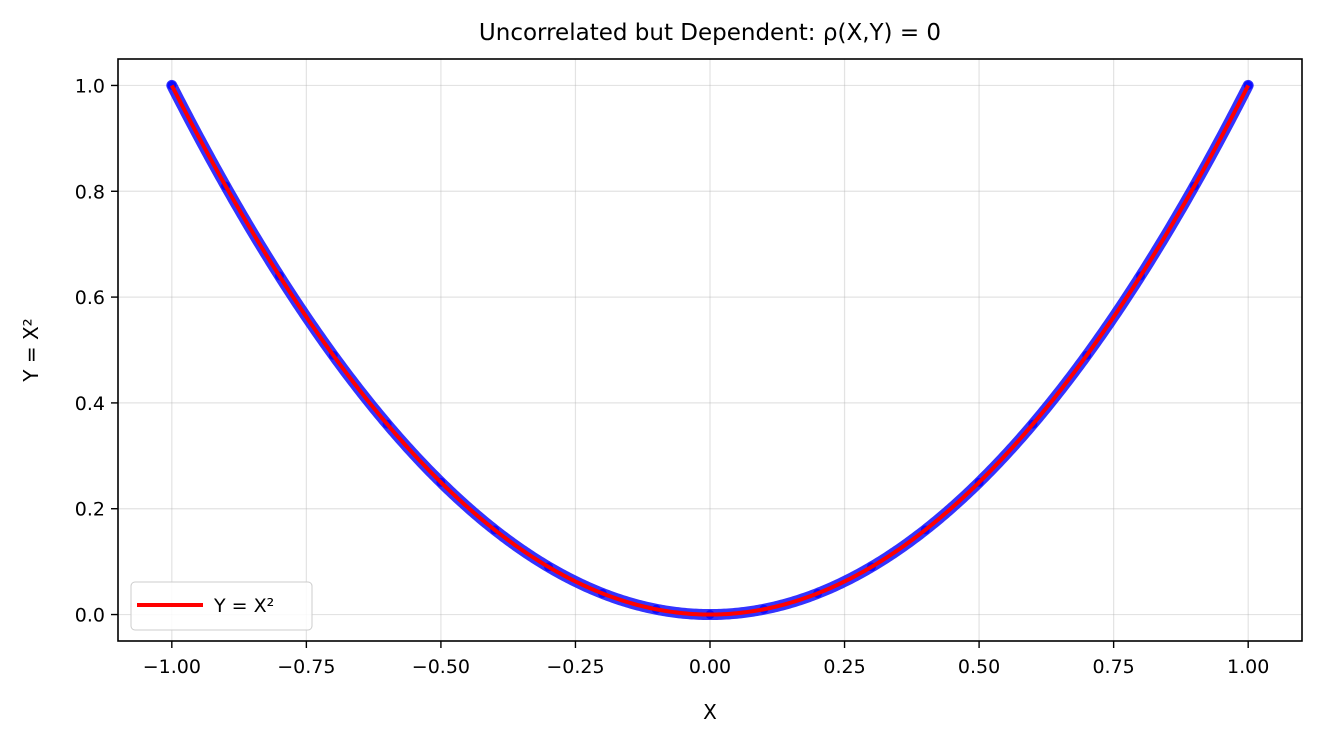 The height and width of the screenshot is (744, 1322). What do you see at coordinates (243, 606) in the screenshot?
I see `legend-label: Y = X²` at bounding box center [243, 606].